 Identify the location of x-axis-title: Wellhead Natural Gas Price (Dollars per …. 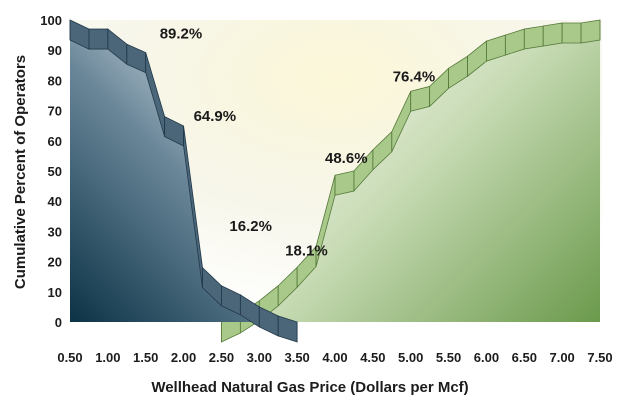
(309, 387).